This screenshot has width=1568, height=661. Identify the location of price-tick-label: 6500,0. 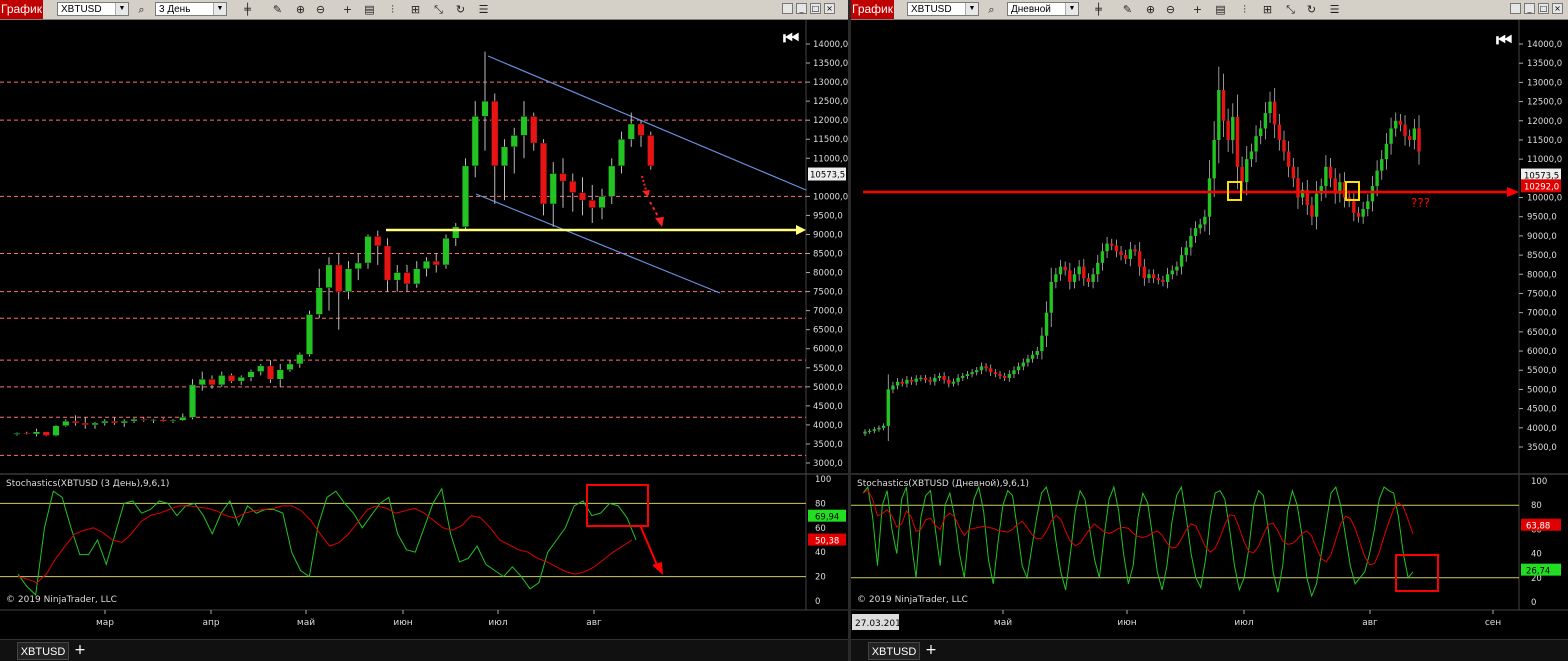
(828, 331).